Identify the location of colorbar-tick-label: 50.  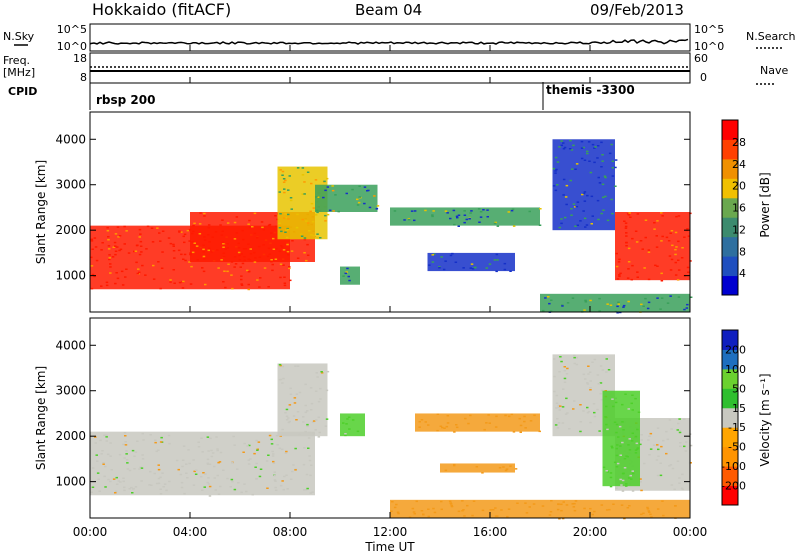
(739, 388).